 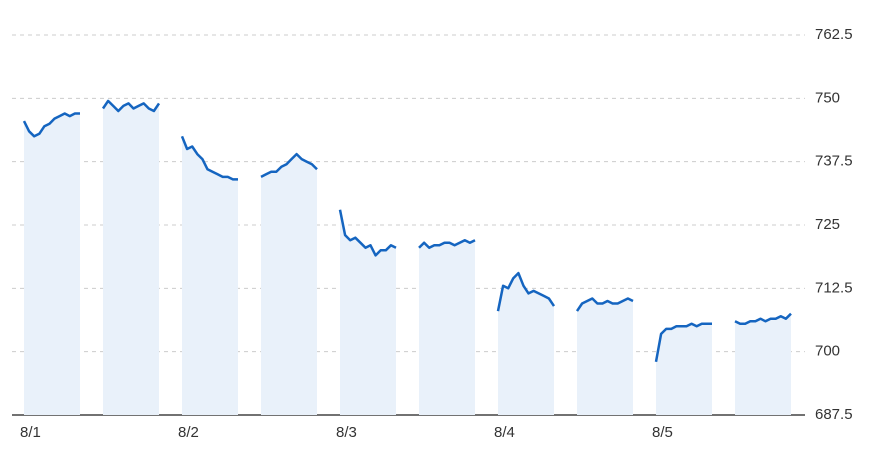 I want to click on x-tick-label: 8/3, so click(x=346, y=432).